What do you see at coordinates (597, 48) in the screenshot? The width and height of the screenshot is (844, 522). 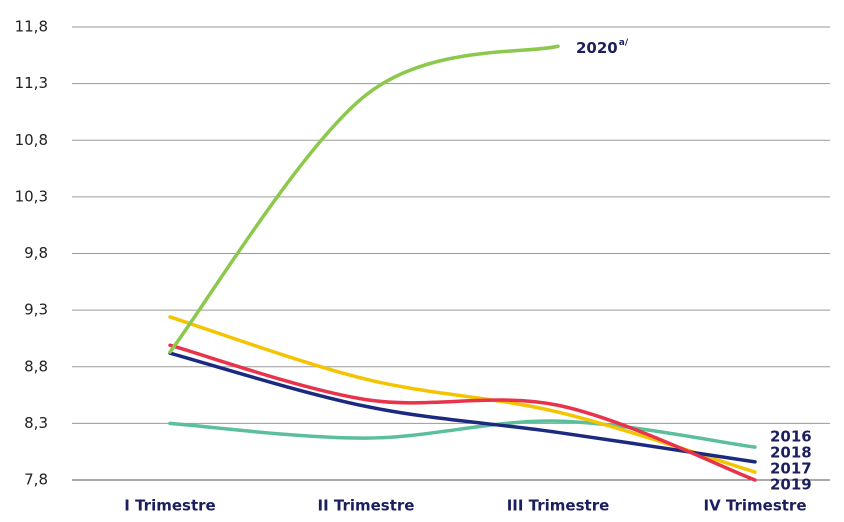 I see `series-label: 2020` at bounding box center [597, 48].